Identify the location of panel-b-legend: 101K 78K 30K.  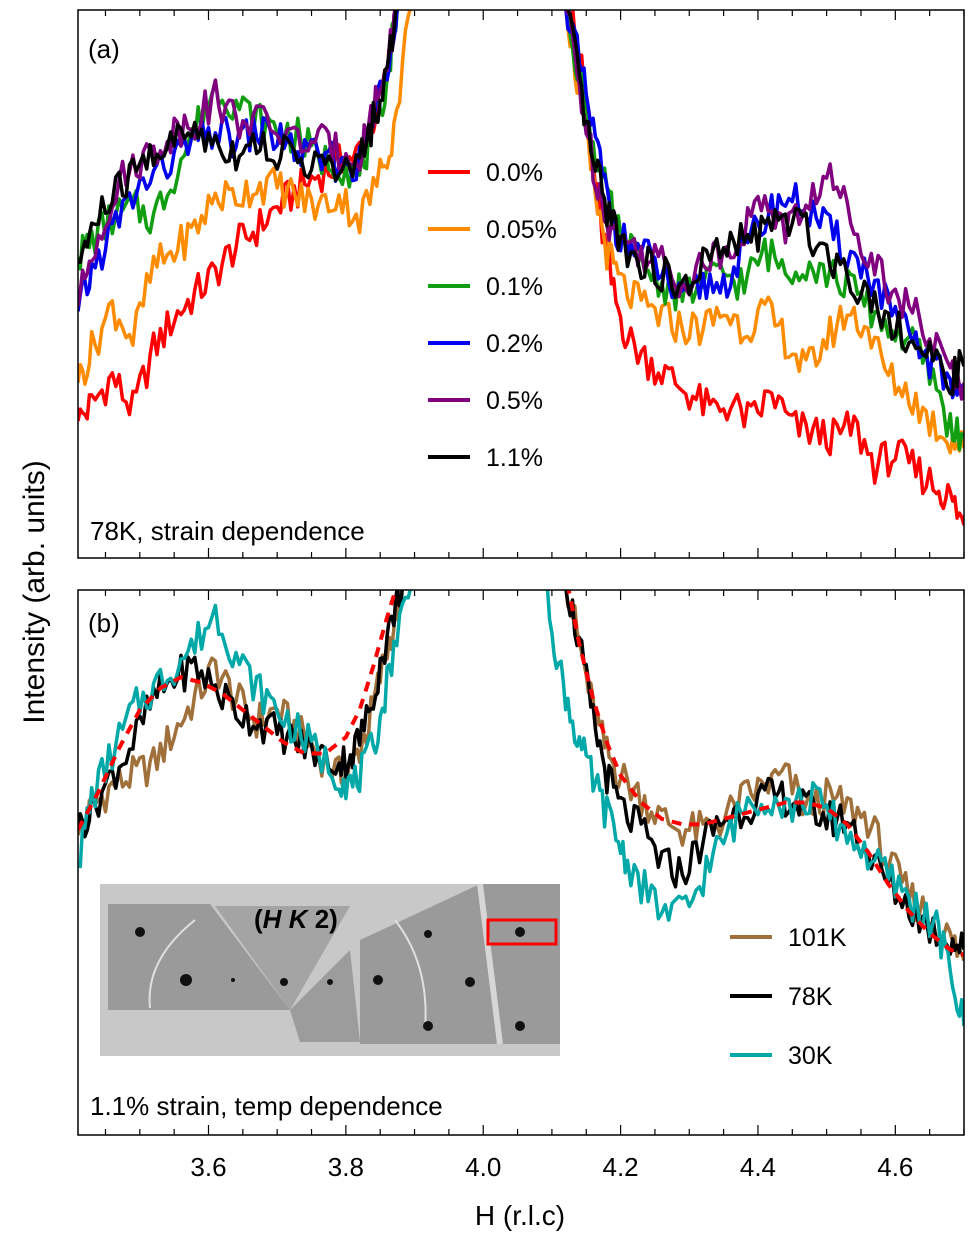
(788, 997).